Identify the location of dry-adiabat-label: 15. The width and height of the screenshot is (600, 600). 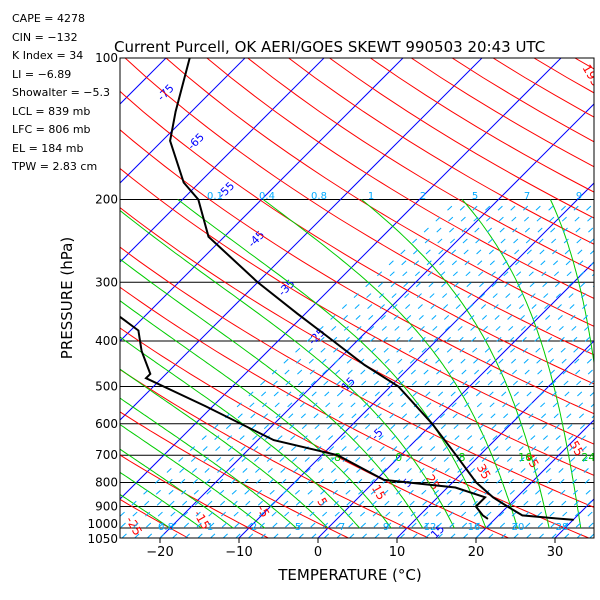
(379, 492).